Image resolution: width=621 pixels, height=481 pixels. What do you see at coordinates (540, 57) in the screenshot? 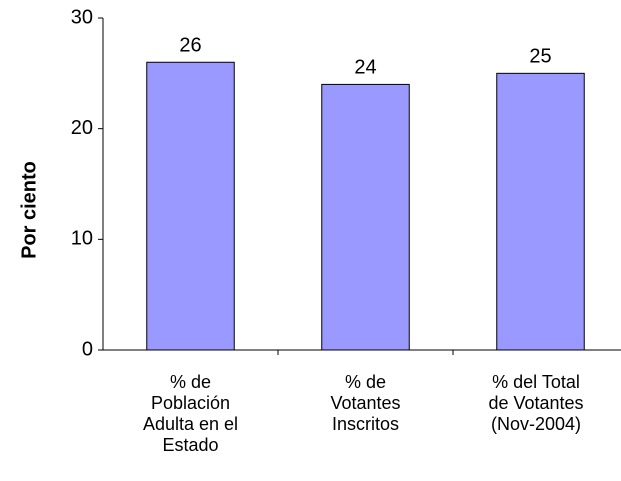
I see `value-label: 25` at bounding box center [540, 57].